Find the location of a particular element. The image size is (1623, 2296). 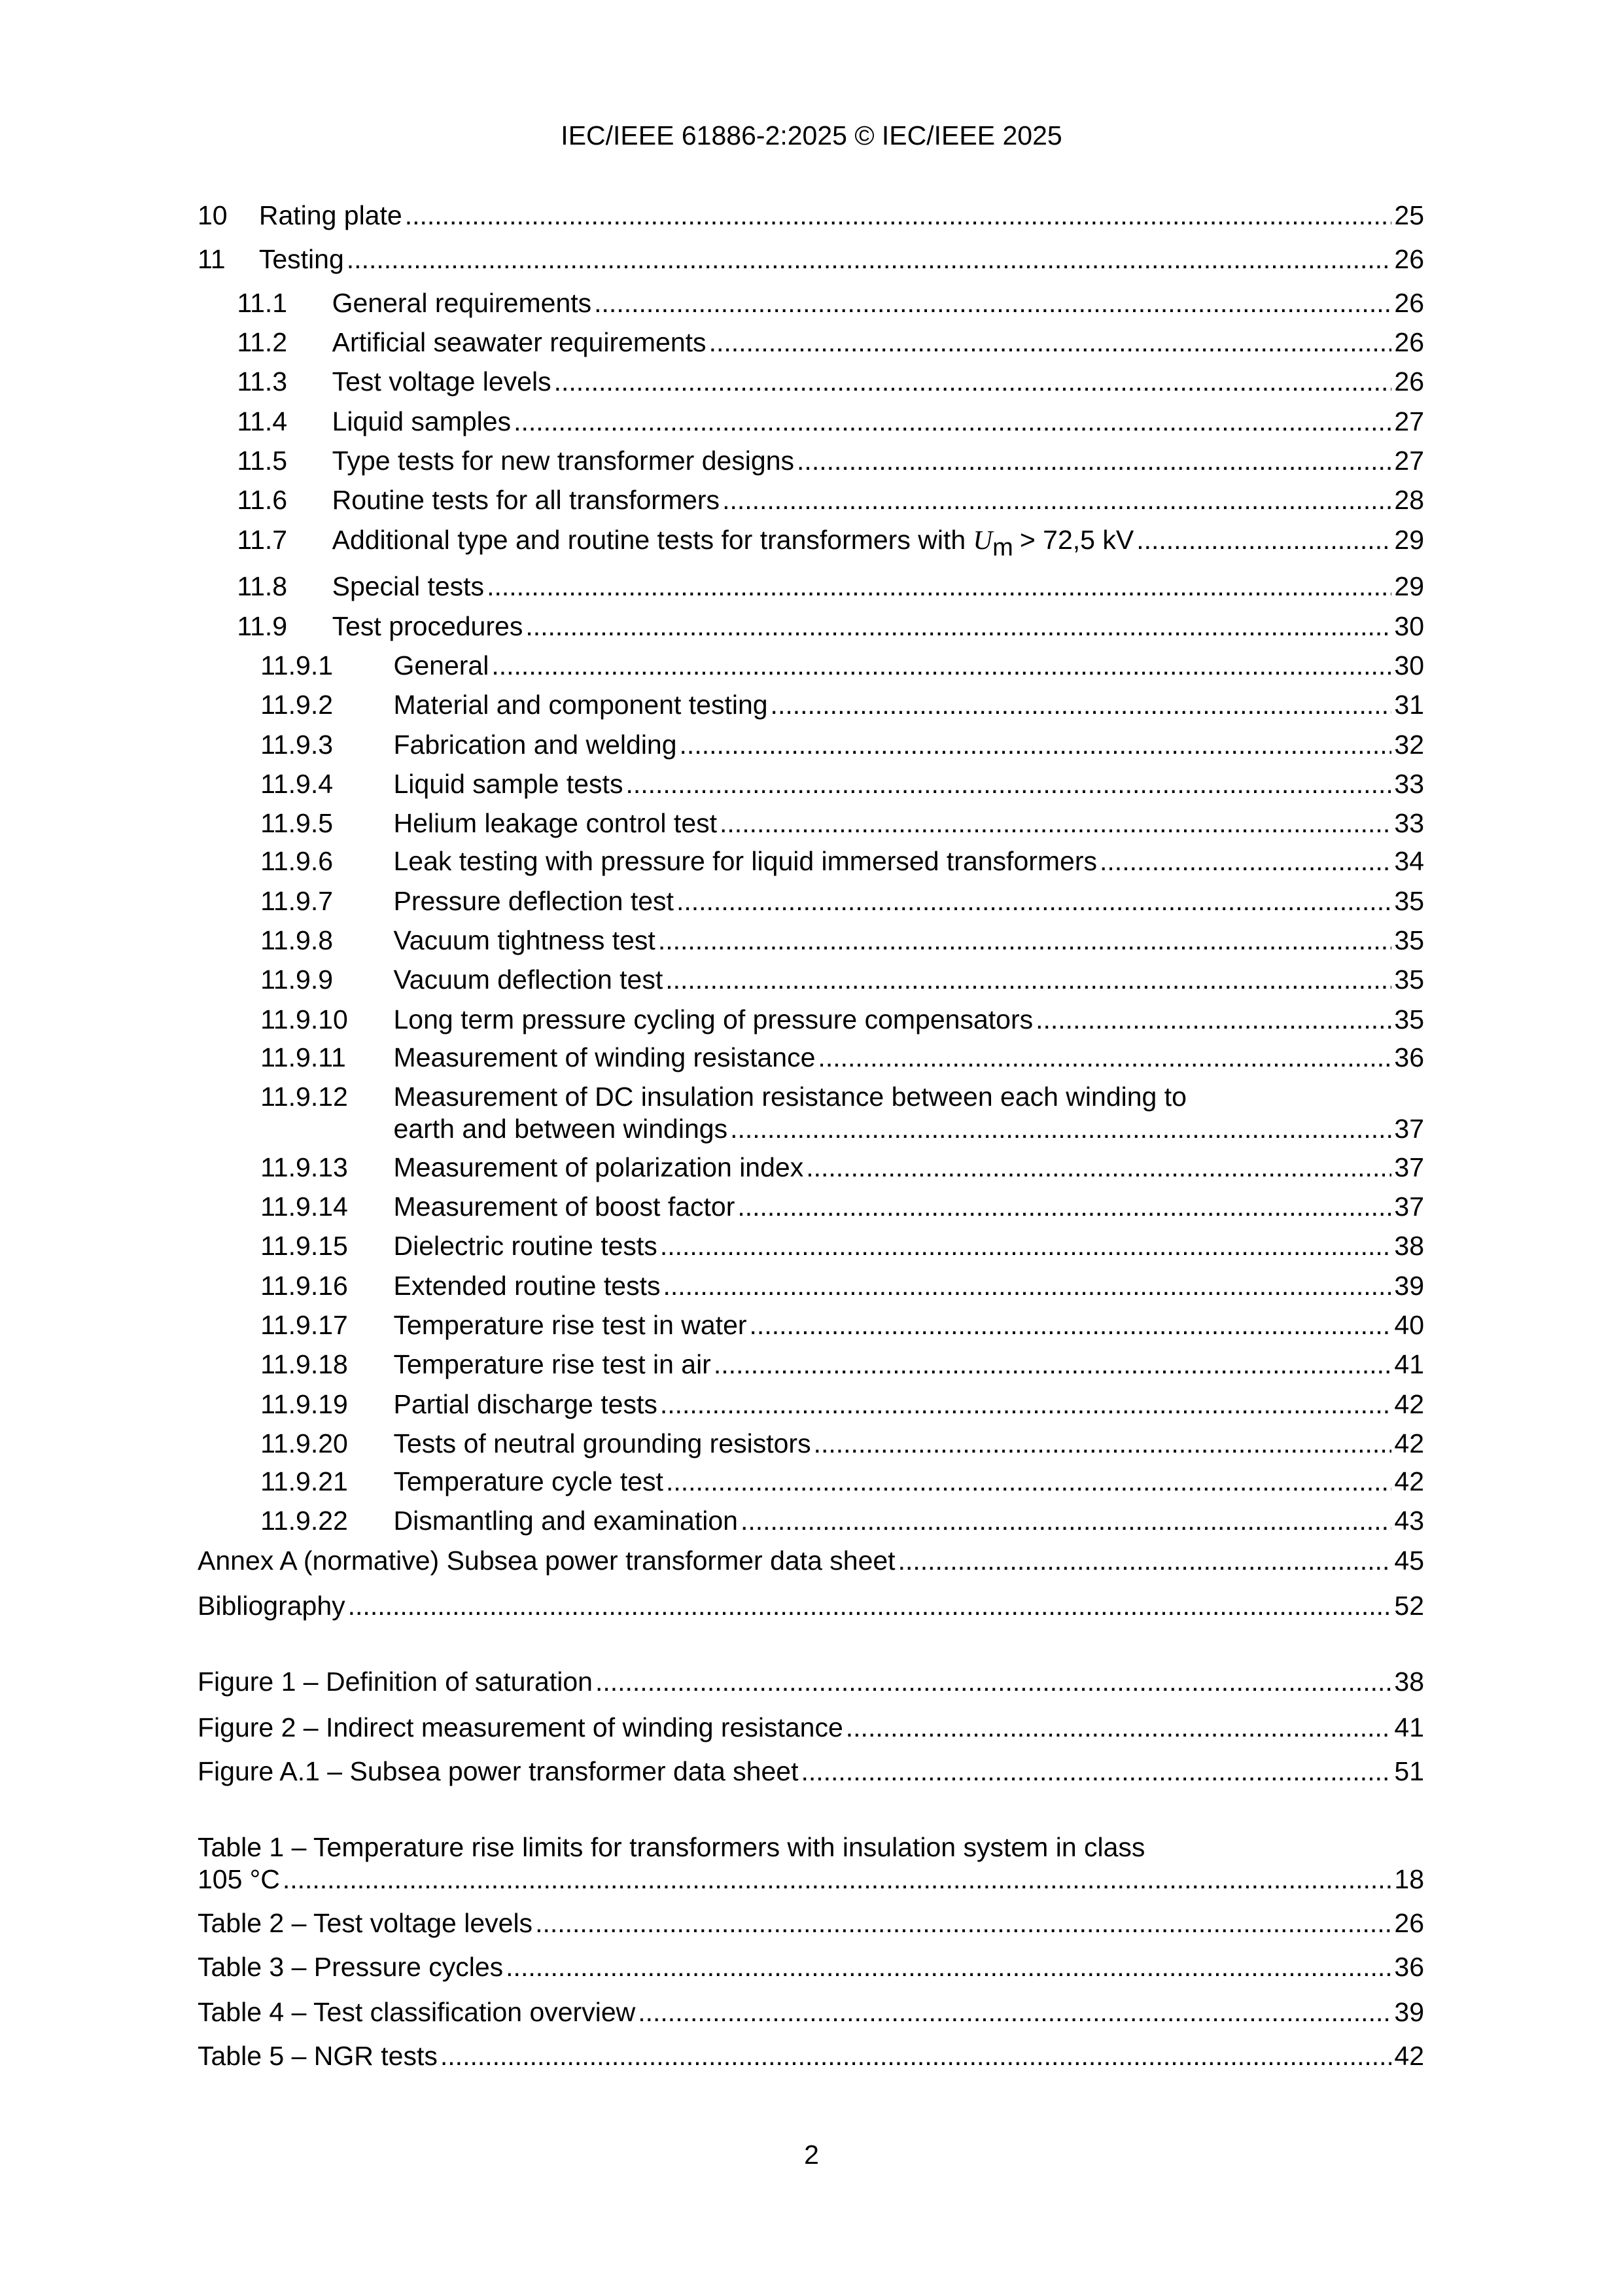

toc-entry-page: 25 is located at coordinates (1409, 215).